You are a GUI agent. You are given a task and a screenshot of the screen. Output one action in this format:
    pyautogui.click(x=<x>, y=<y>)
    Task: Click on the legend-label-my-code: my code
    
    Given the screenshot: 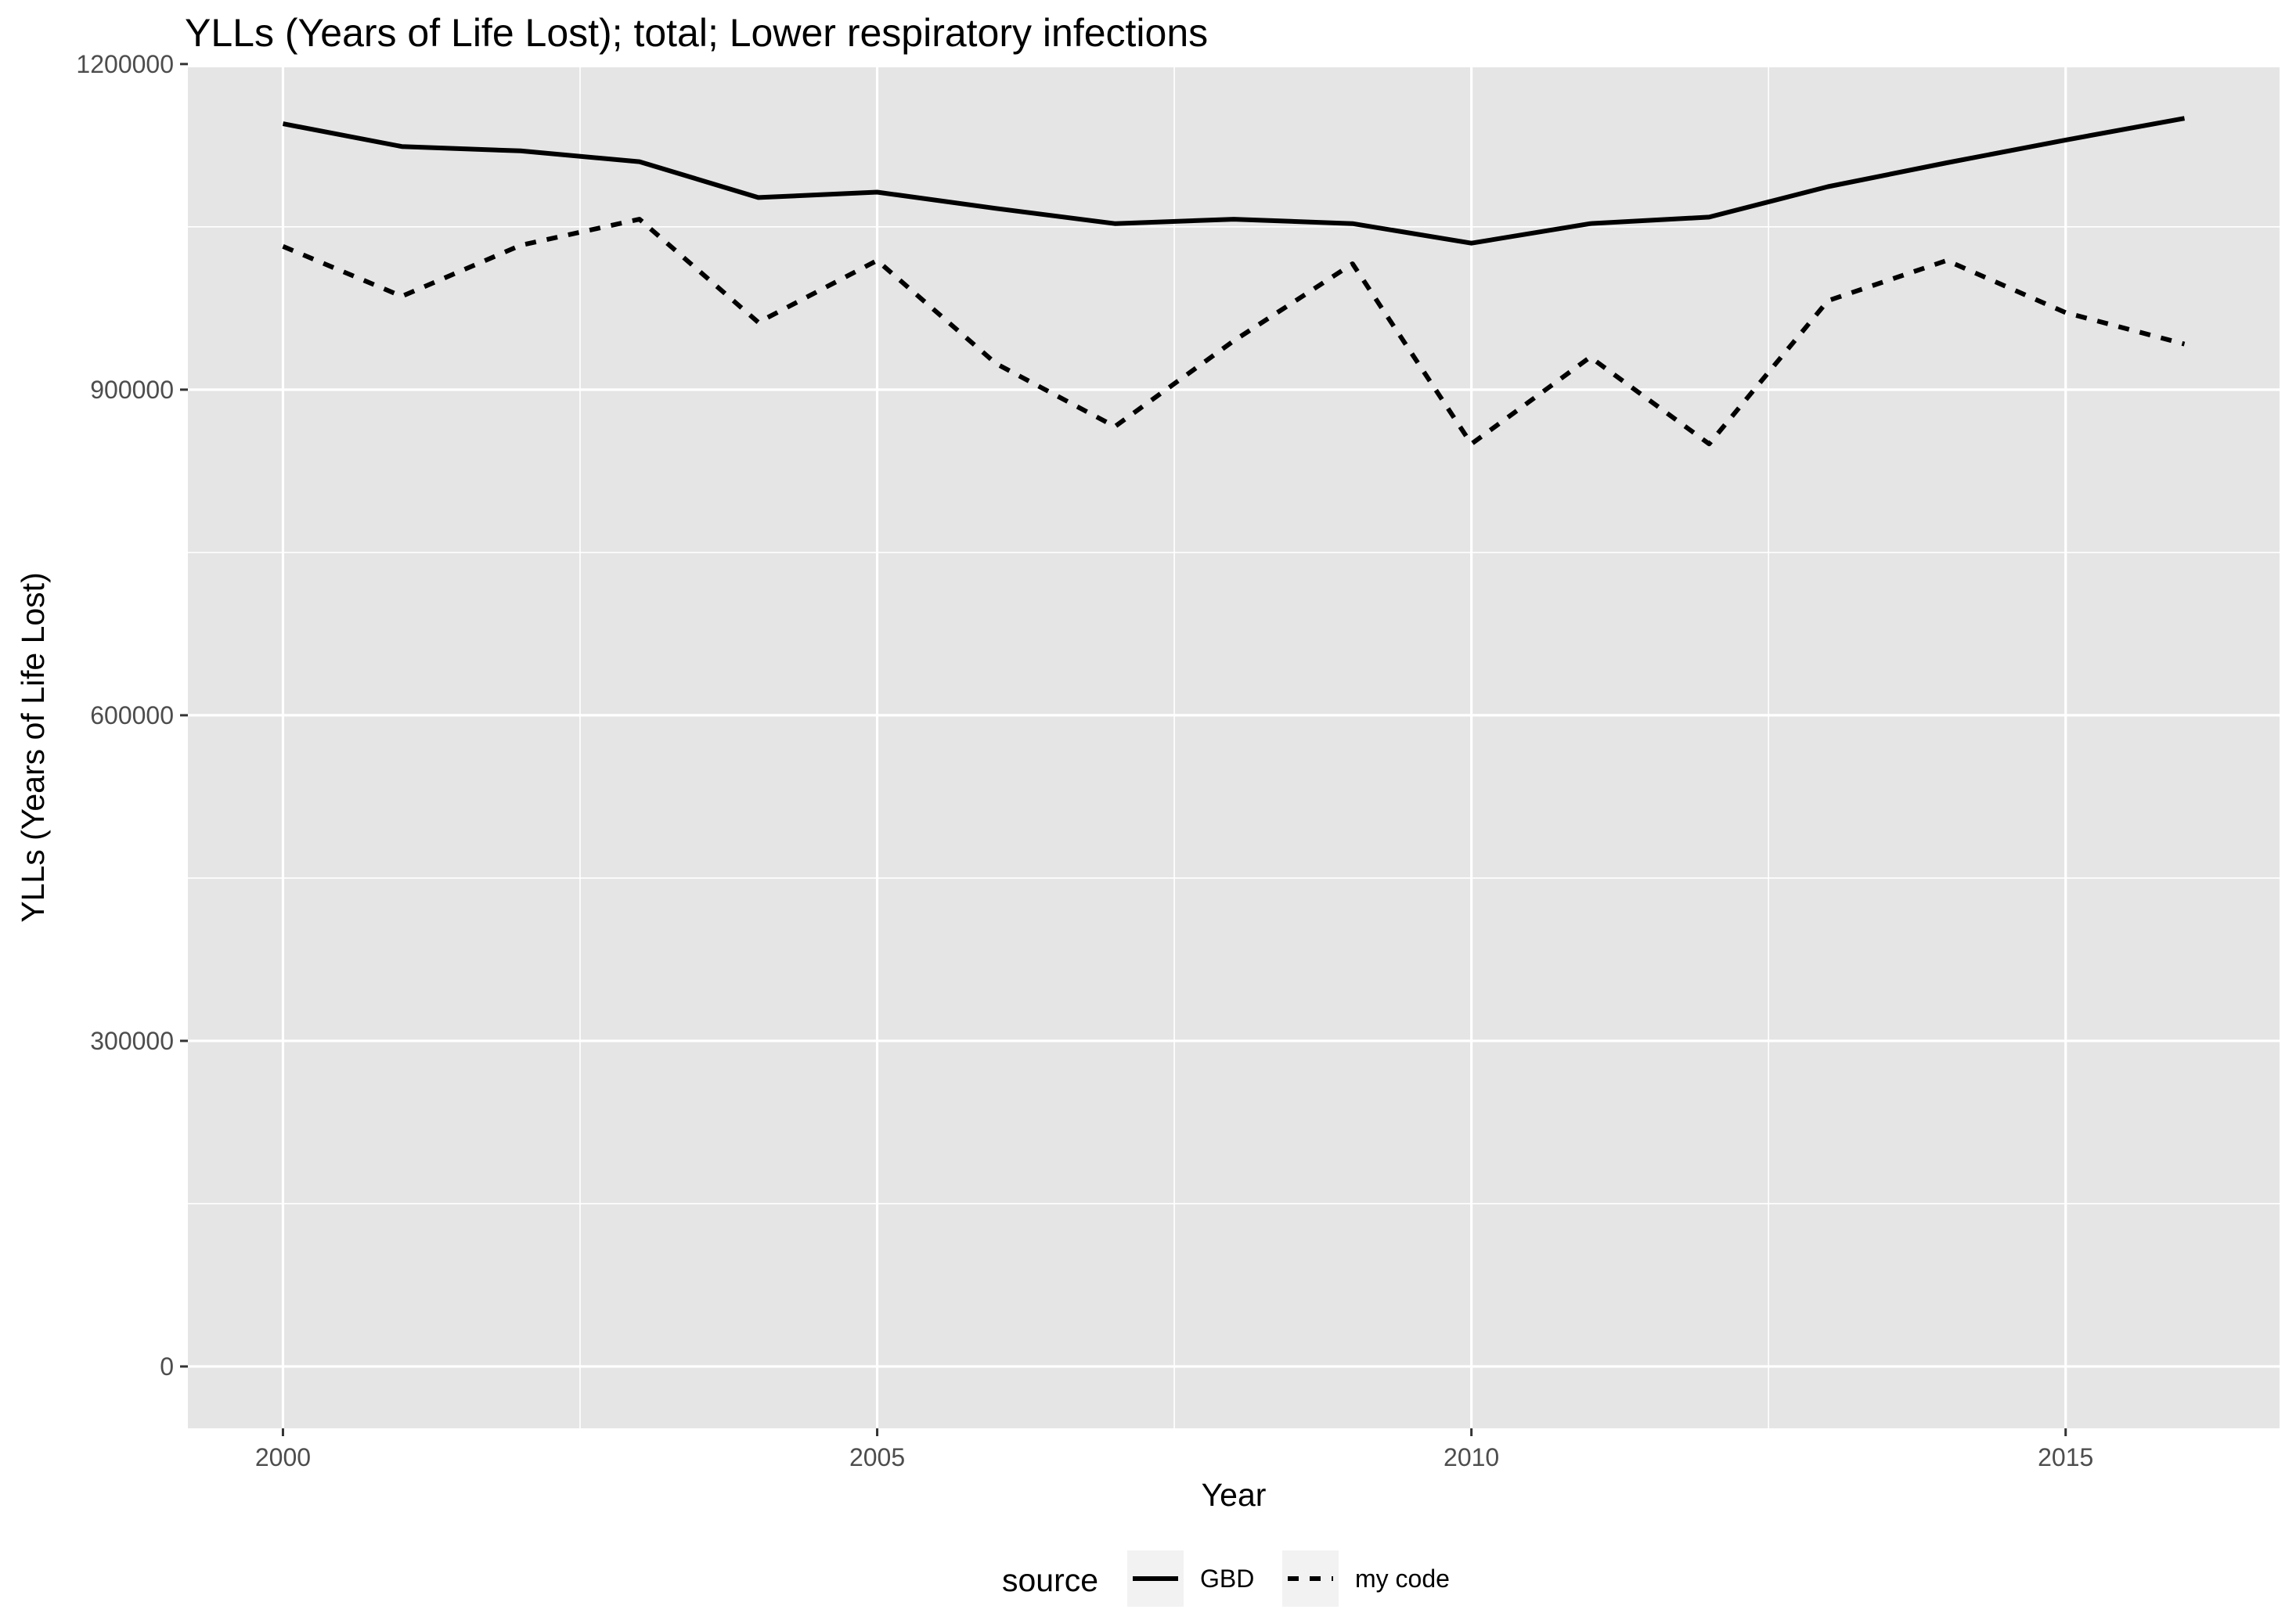 What is the action you would take?
    pyautogui.click(x=1402, y=1579)
    